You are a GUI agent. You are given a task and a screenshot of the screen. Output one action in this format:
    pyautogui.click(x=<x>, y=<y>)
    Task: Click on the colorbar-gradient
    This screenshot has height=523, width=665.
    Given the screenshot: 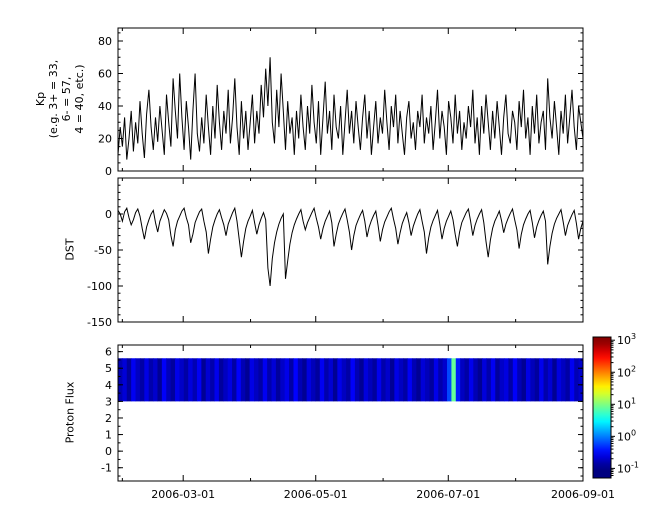 What is the action you would take?
    pyautogui.click(x=602, y=407)
    